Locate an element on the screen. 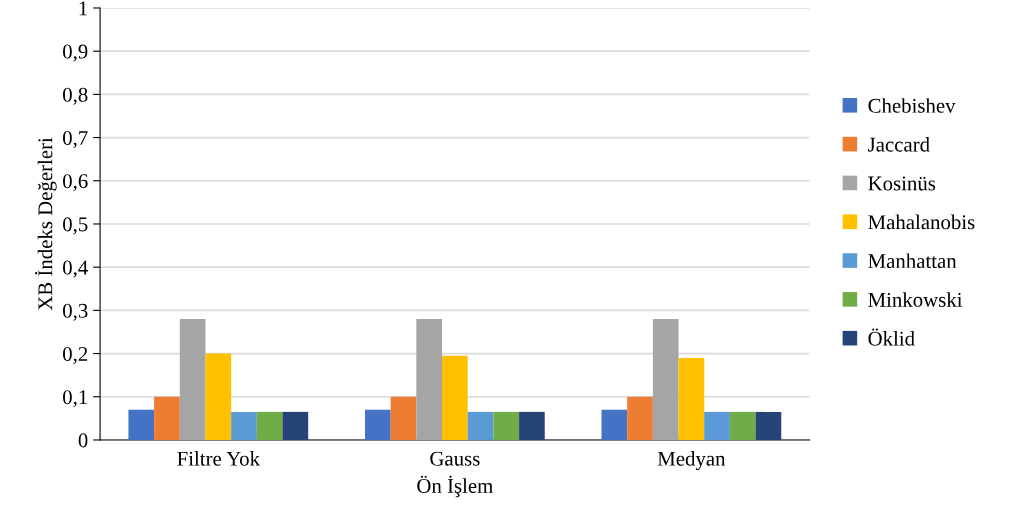 This screenshot has height=532, width=1021. x-axis-title: Ön İşlem is located at coordinates (455, 486).